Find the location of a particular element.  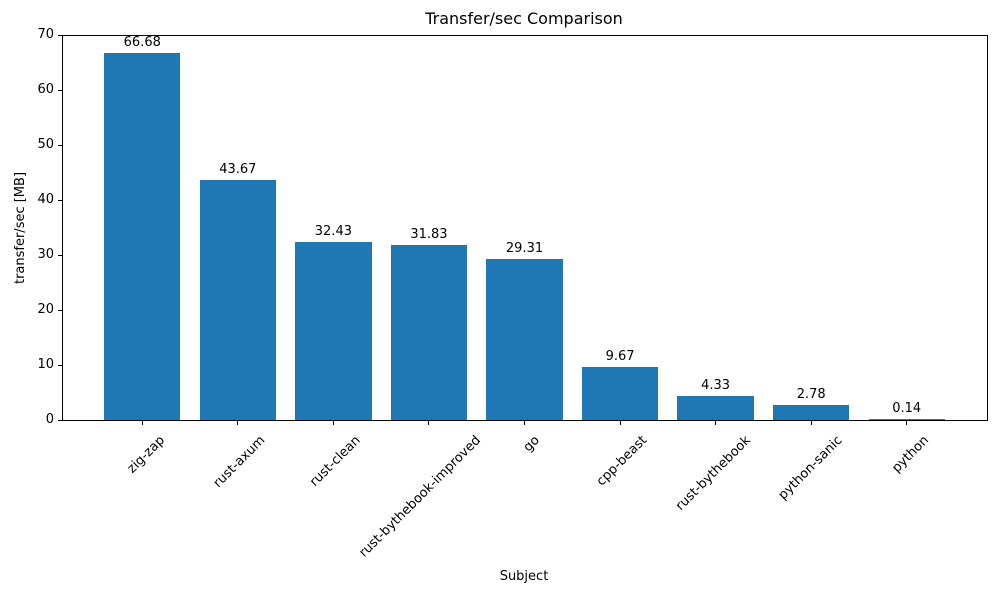

x-tick-label: cpp-beast is located at coordinates (622, 461).